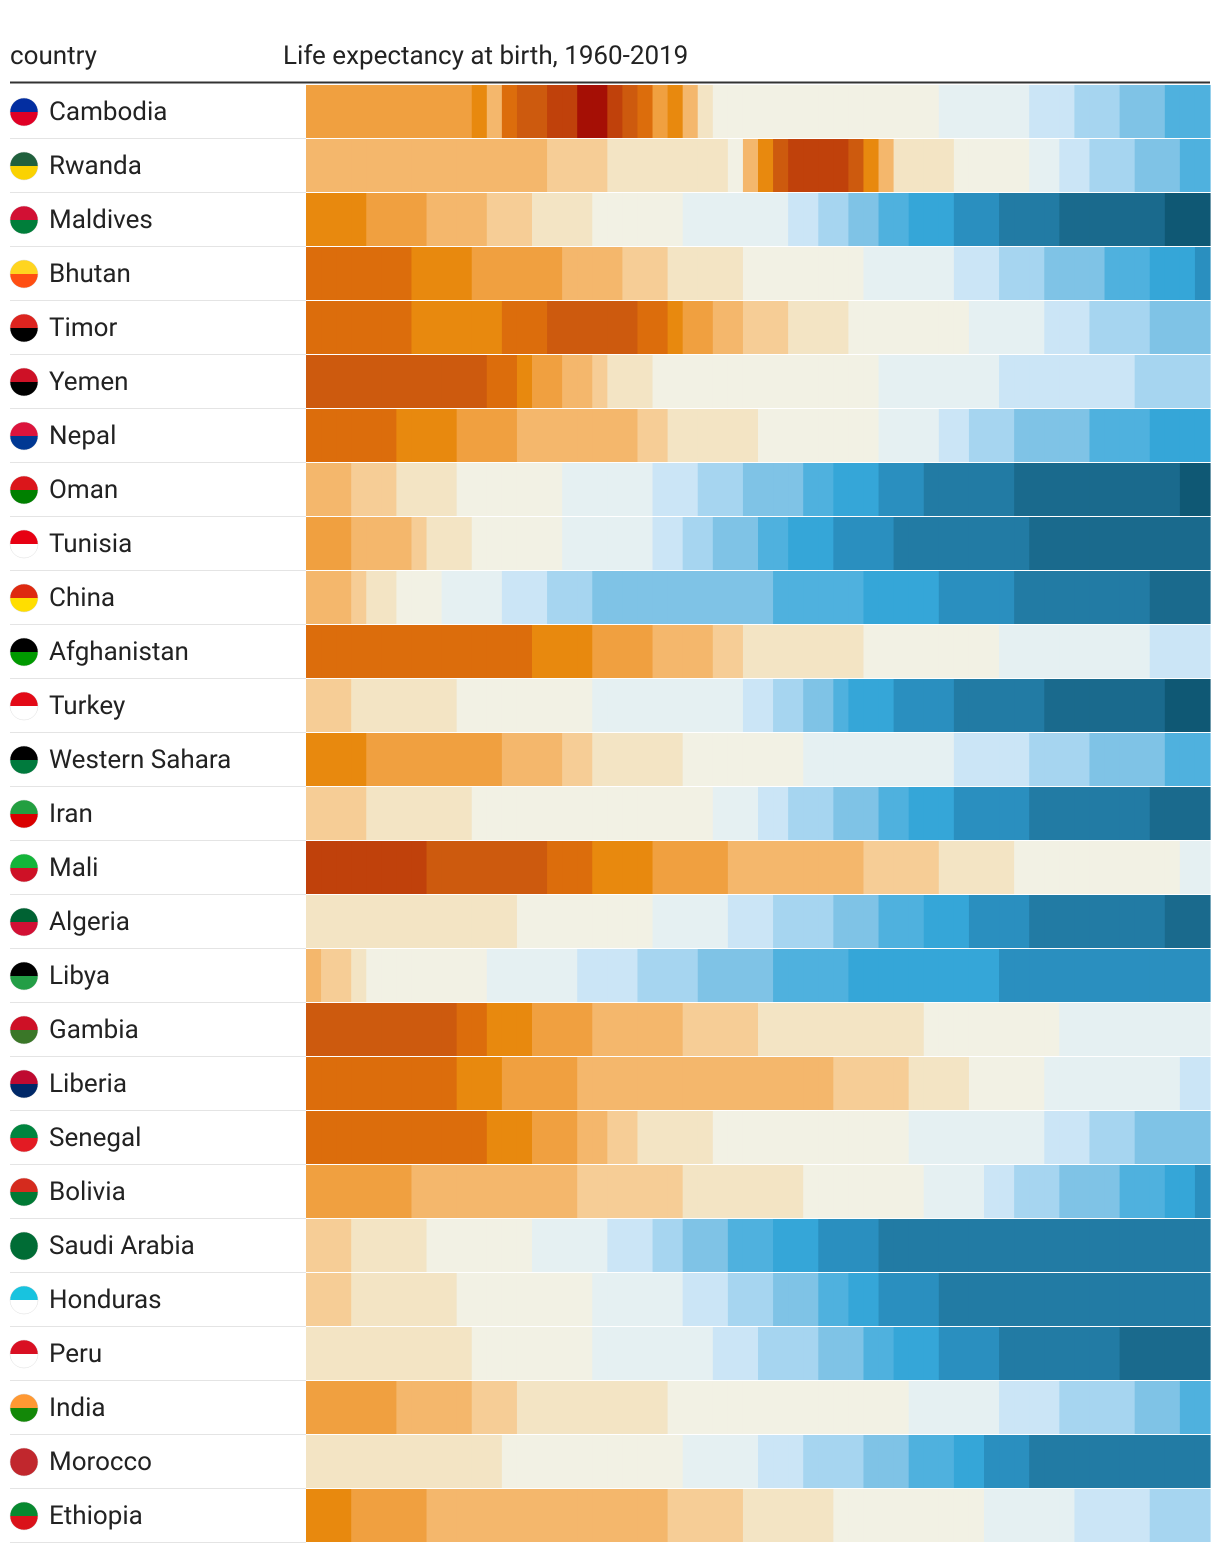  Describe the element at coordinates (89, 922) in the screenshot. I see `country-name: Algeria` at that location.